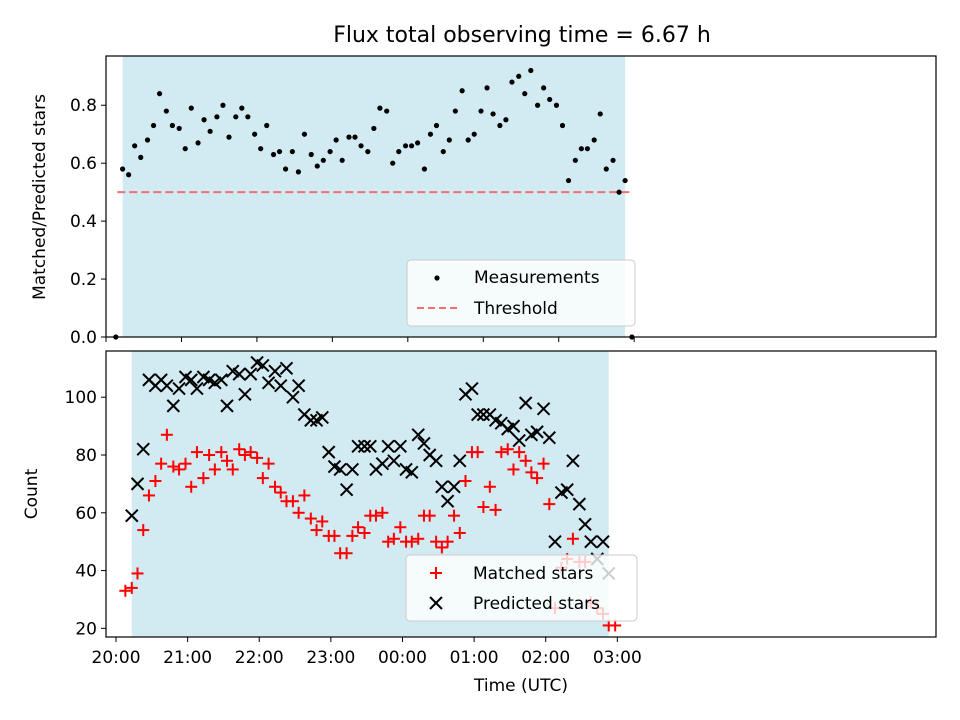 This screenshot has height=720, width=960. What do you see at coordinates (522, 35) in the screenshot?
I see `chart-title: Flux total observing time = 6.67 h` at bounding box center [522, 35].